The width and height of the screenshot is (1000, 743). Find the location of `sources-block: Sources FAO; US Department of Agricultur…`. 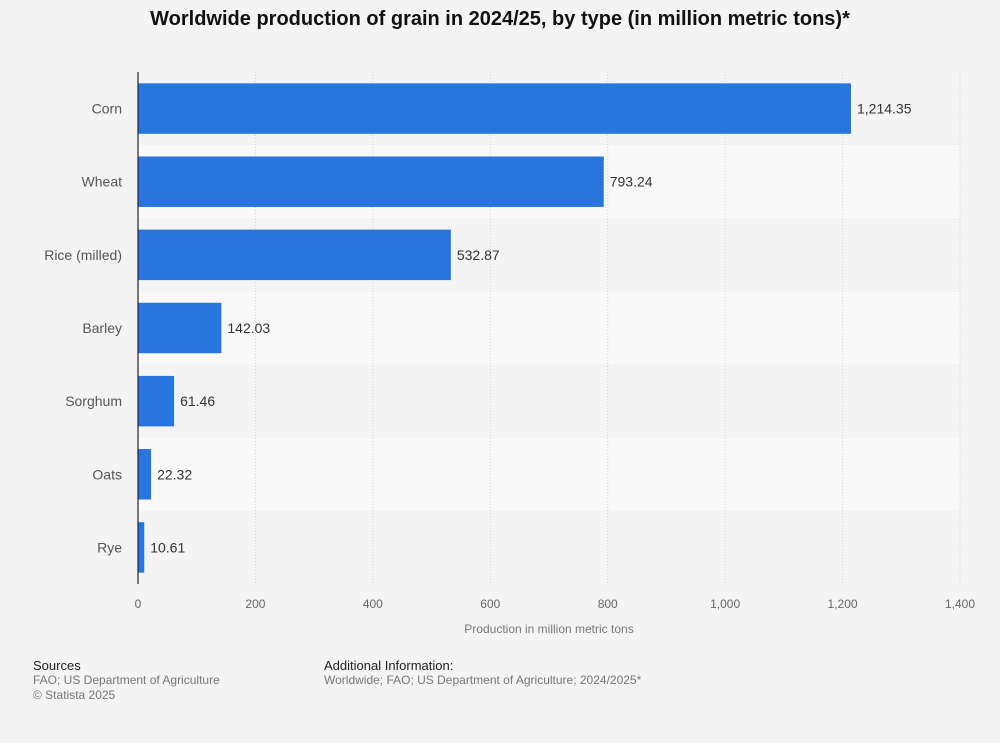

sources-block: Sources FAO; US Department of Agricultur… is located at coordinates (126, 680).